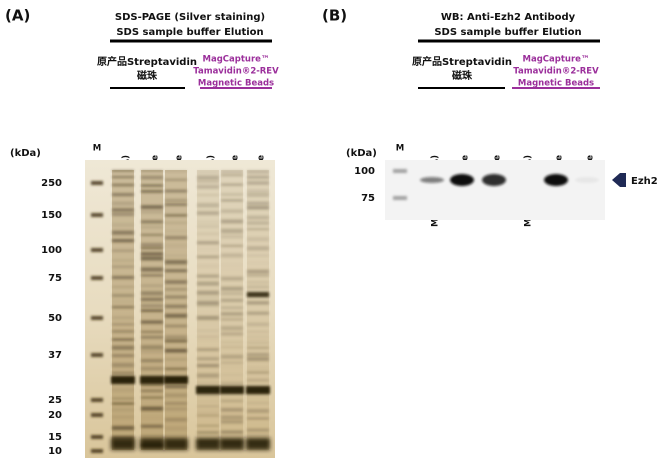  Describe the element at coordinates (55, 278) in the screenshot. I see `marker-label: 75` at that location.